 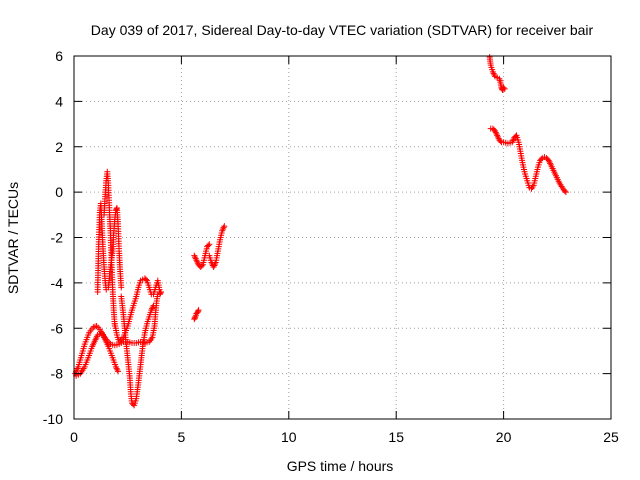 I want to click on y-tick-label: -4, so click(x=57, y=283).